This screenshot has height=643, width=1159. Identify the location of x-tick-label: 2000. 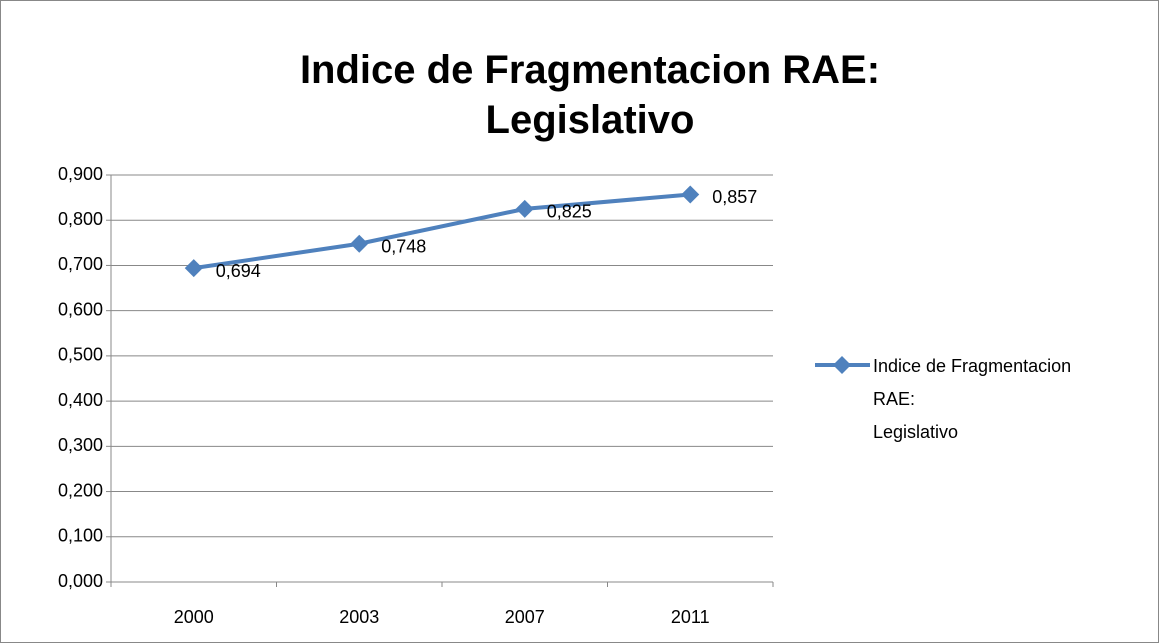
(194, 617).